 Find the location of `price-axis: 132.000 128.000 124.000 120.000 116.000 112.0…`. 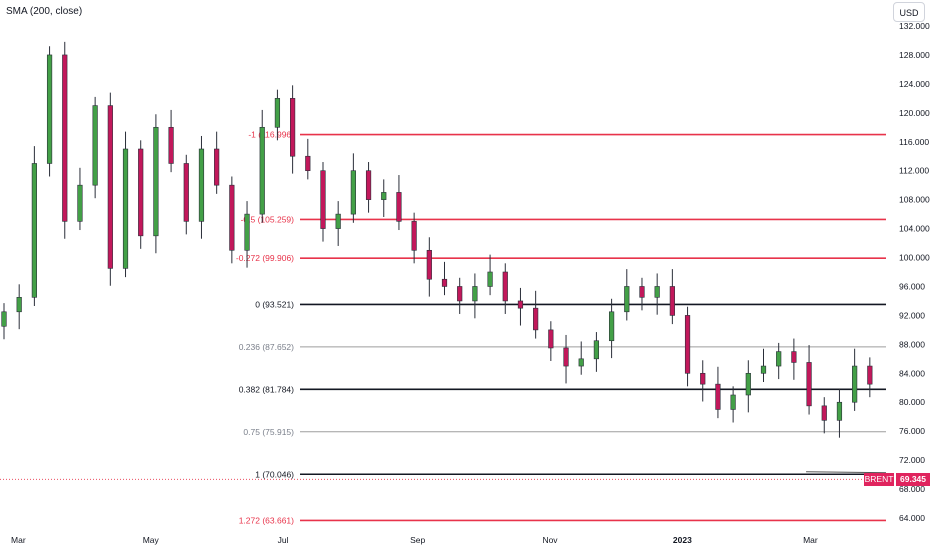

price-axis: 132.000 128.000 124.000 120.000 116.000 112.0… is located at coordinates (909, 275).